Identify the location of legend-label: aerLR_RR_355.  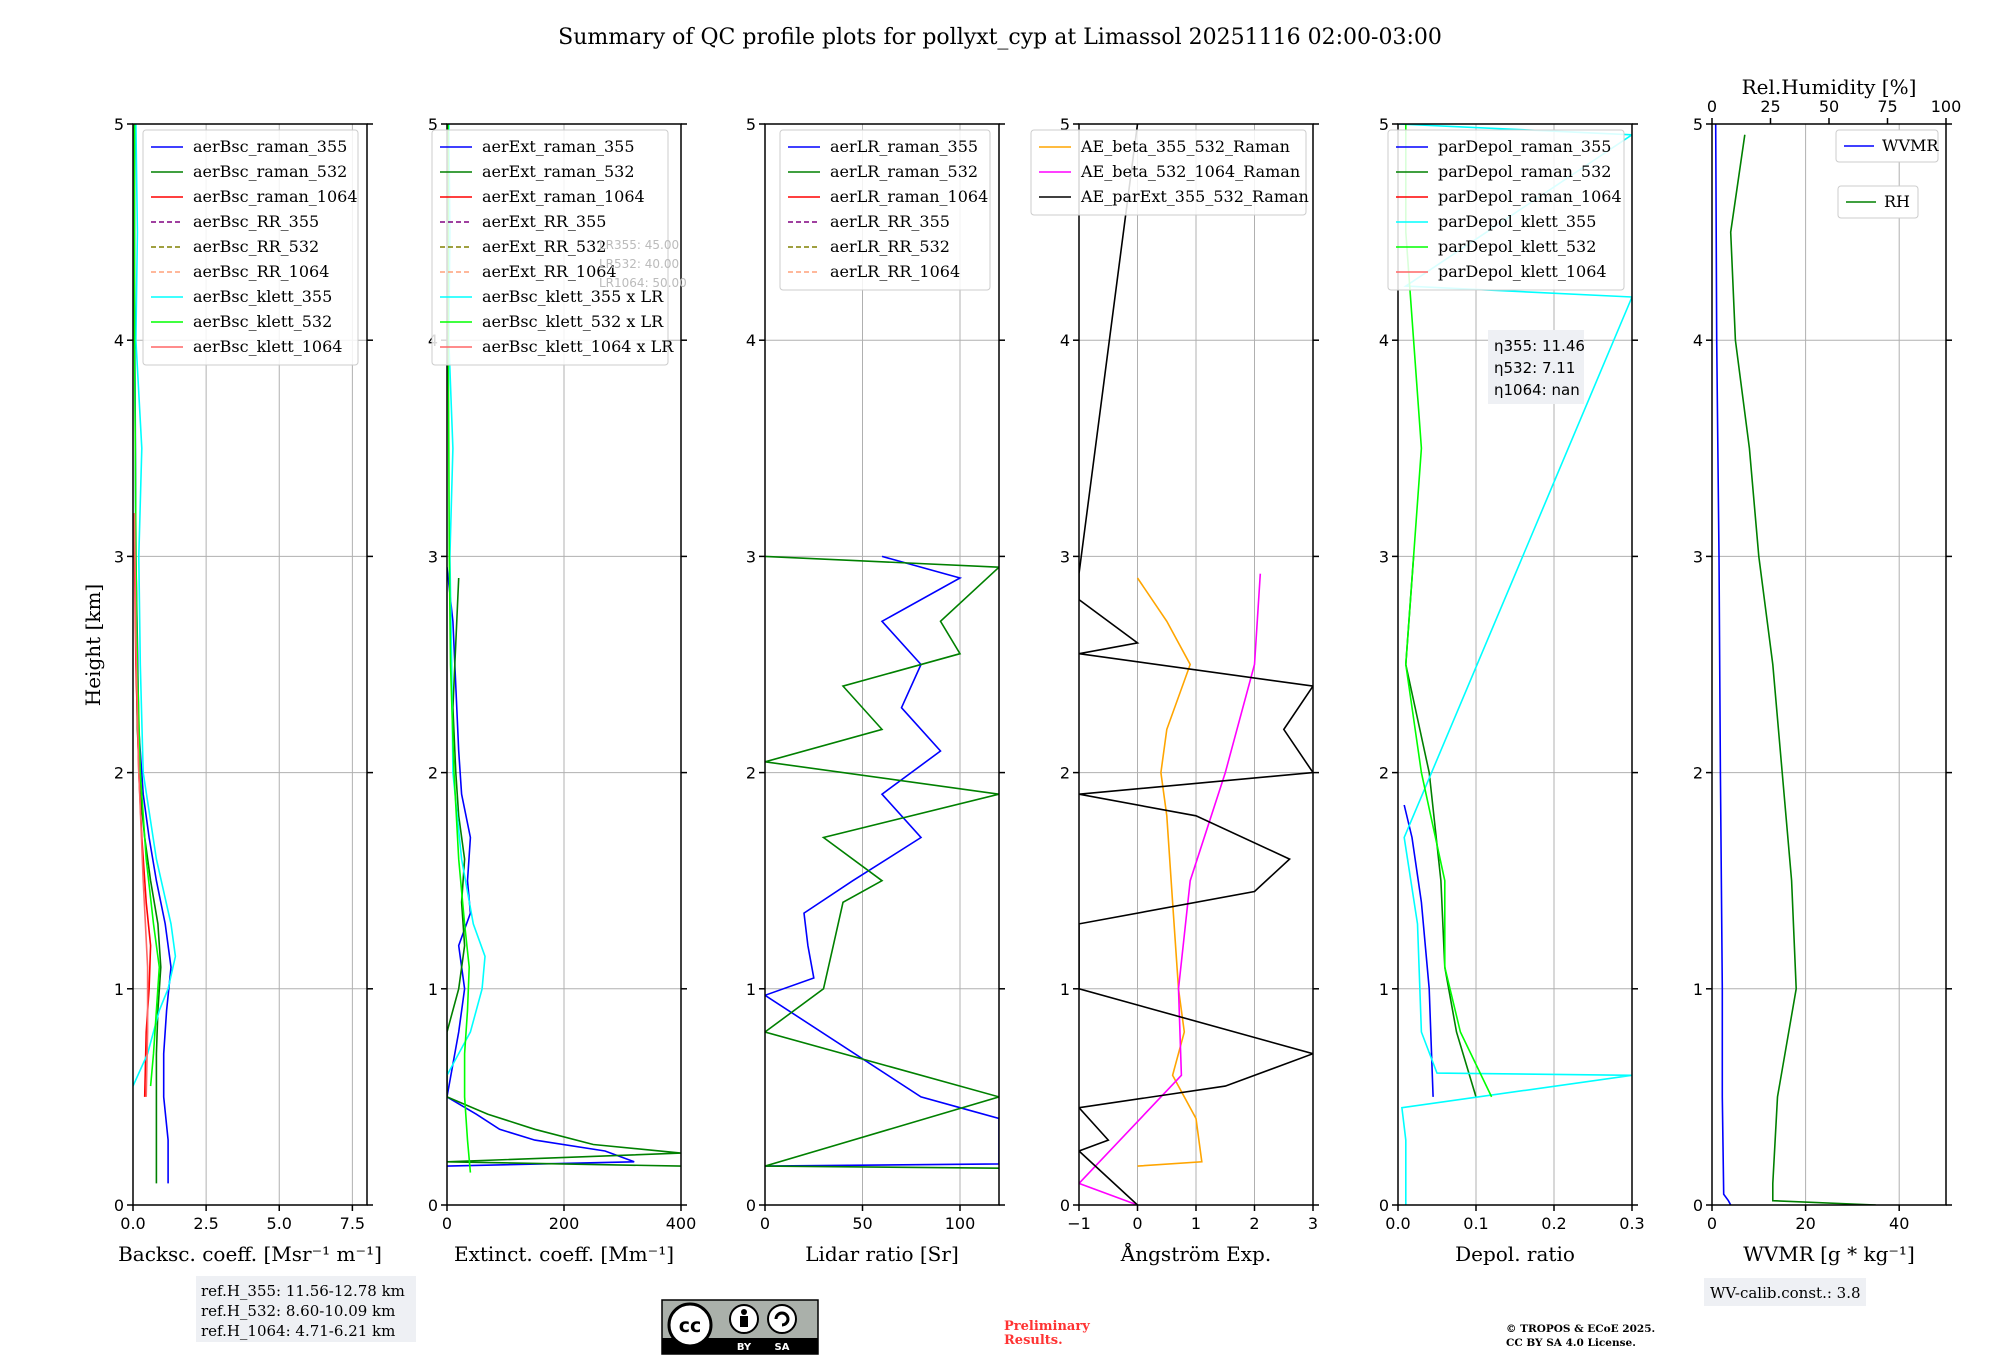
(890, 221).